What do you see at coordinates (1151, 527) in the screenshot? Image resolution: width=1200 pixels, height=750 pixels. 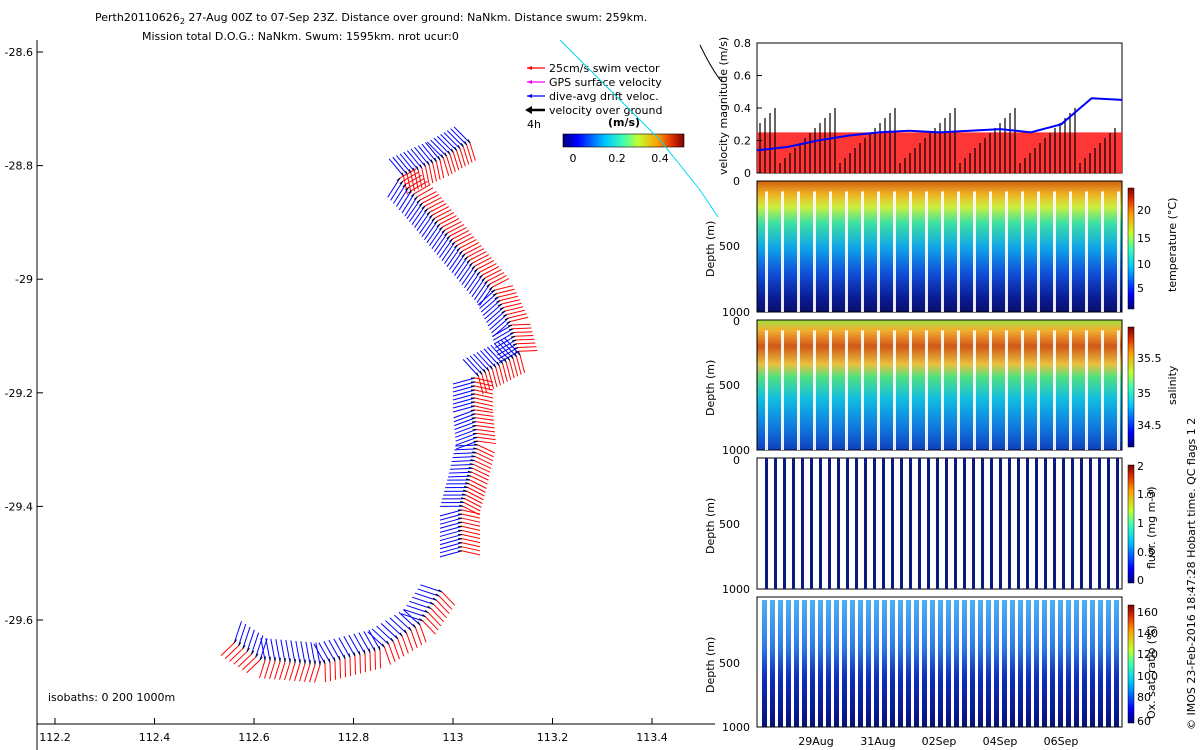 I see `svg-text: fluor. (mg m-3)` at bounding box center [1151, 527].